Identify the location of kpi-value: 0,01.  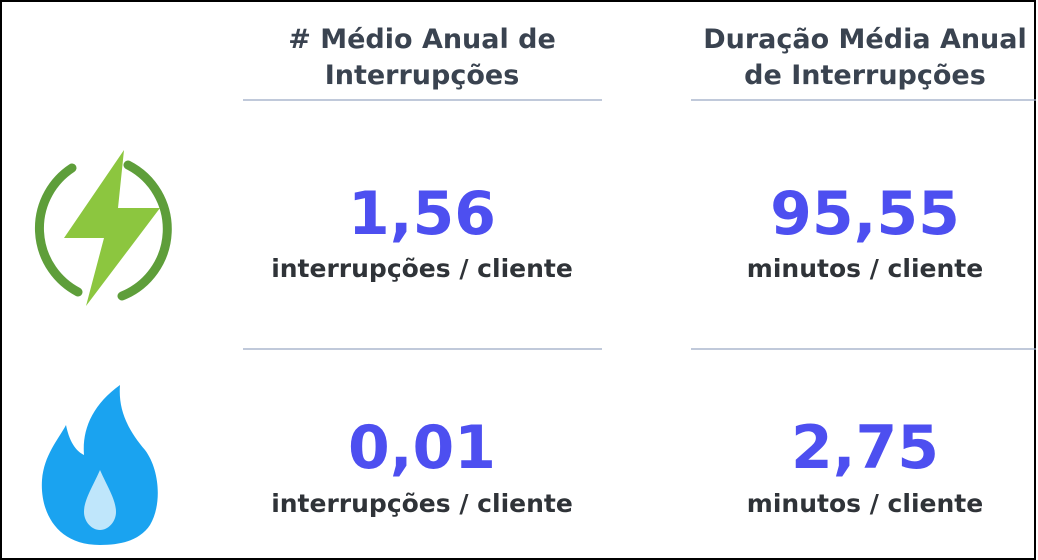
(422, 448).